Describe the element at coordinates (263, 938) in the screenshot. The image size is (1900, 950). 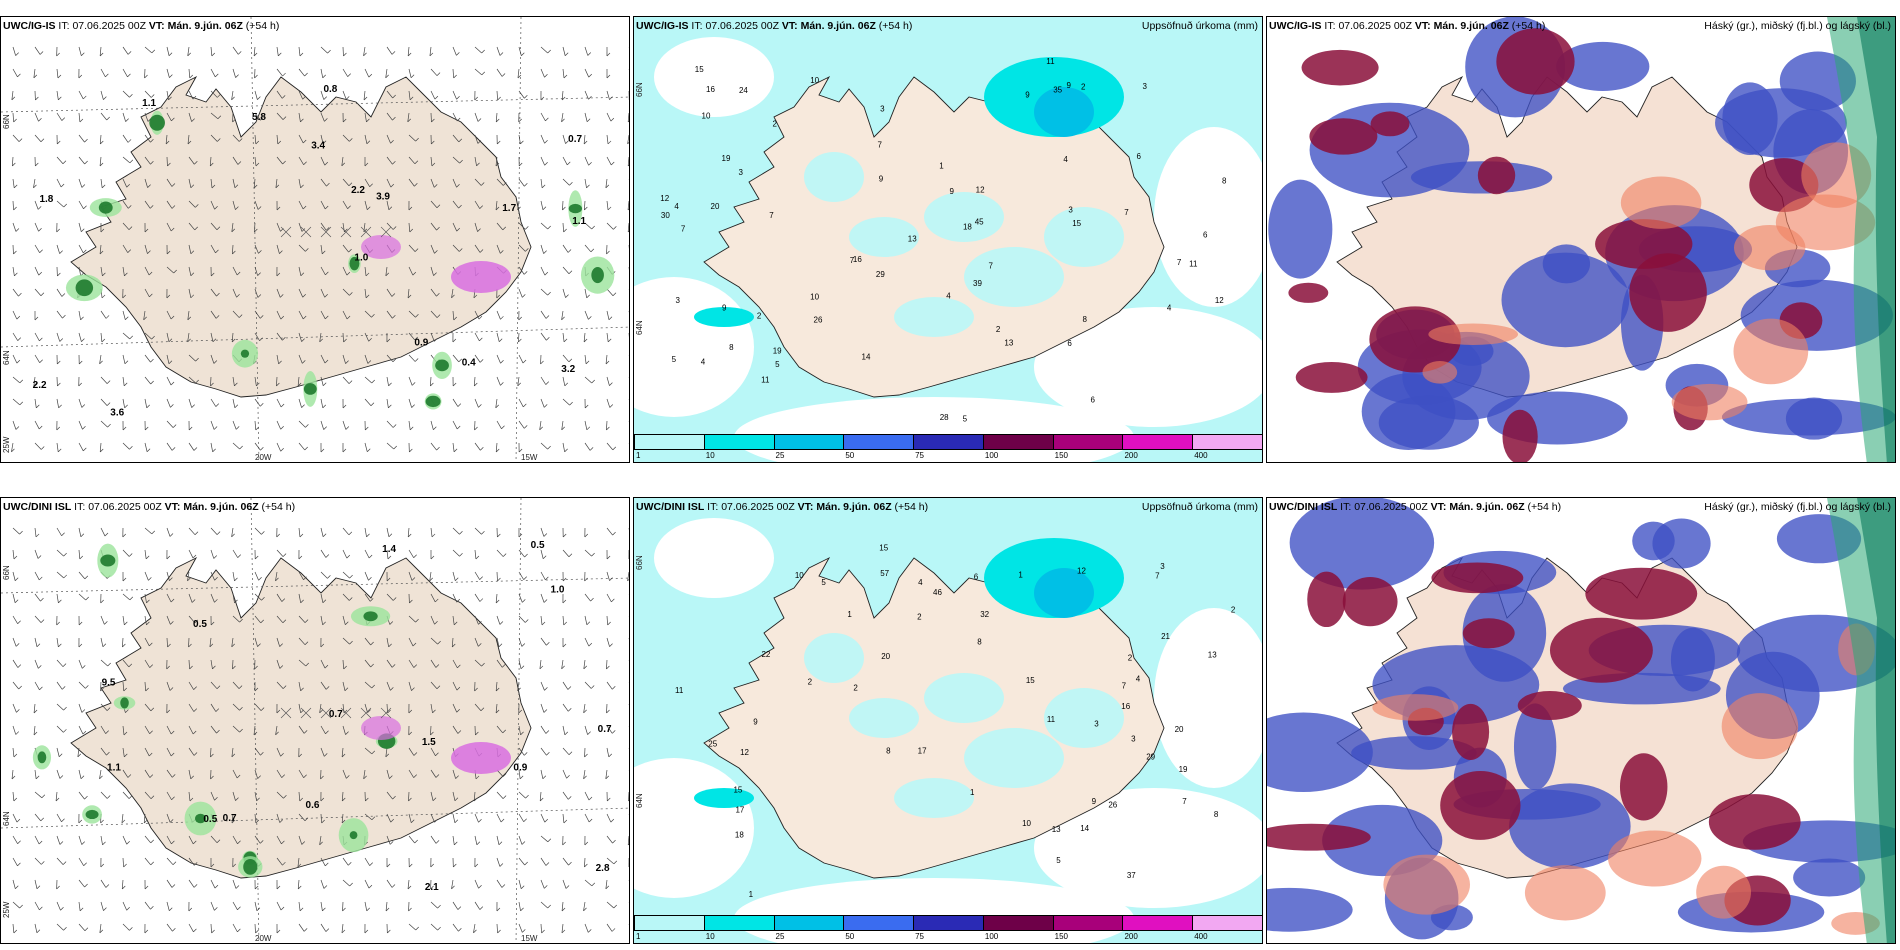
I see `lon-label-20w: 20W` at that location.